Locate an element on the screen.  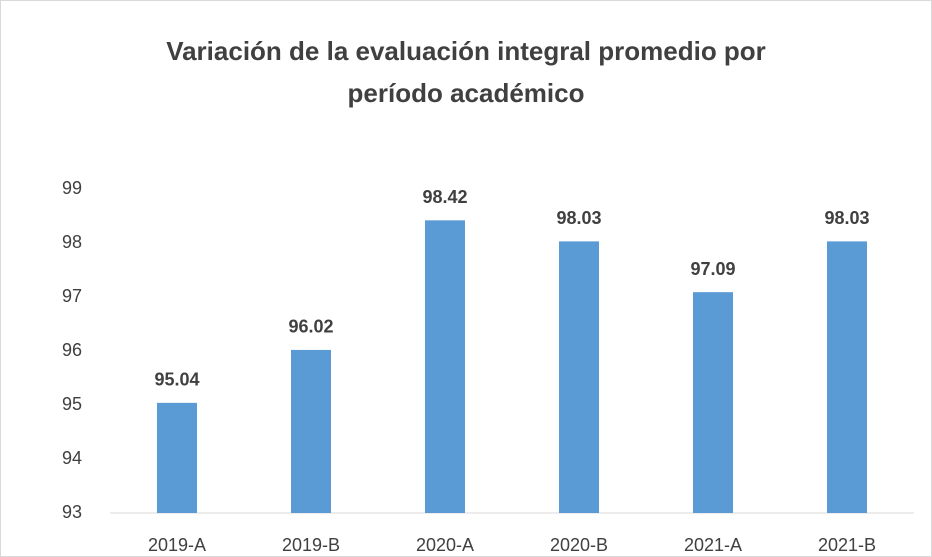
y-tick-label: 96 is located at coordinates (72, 350).